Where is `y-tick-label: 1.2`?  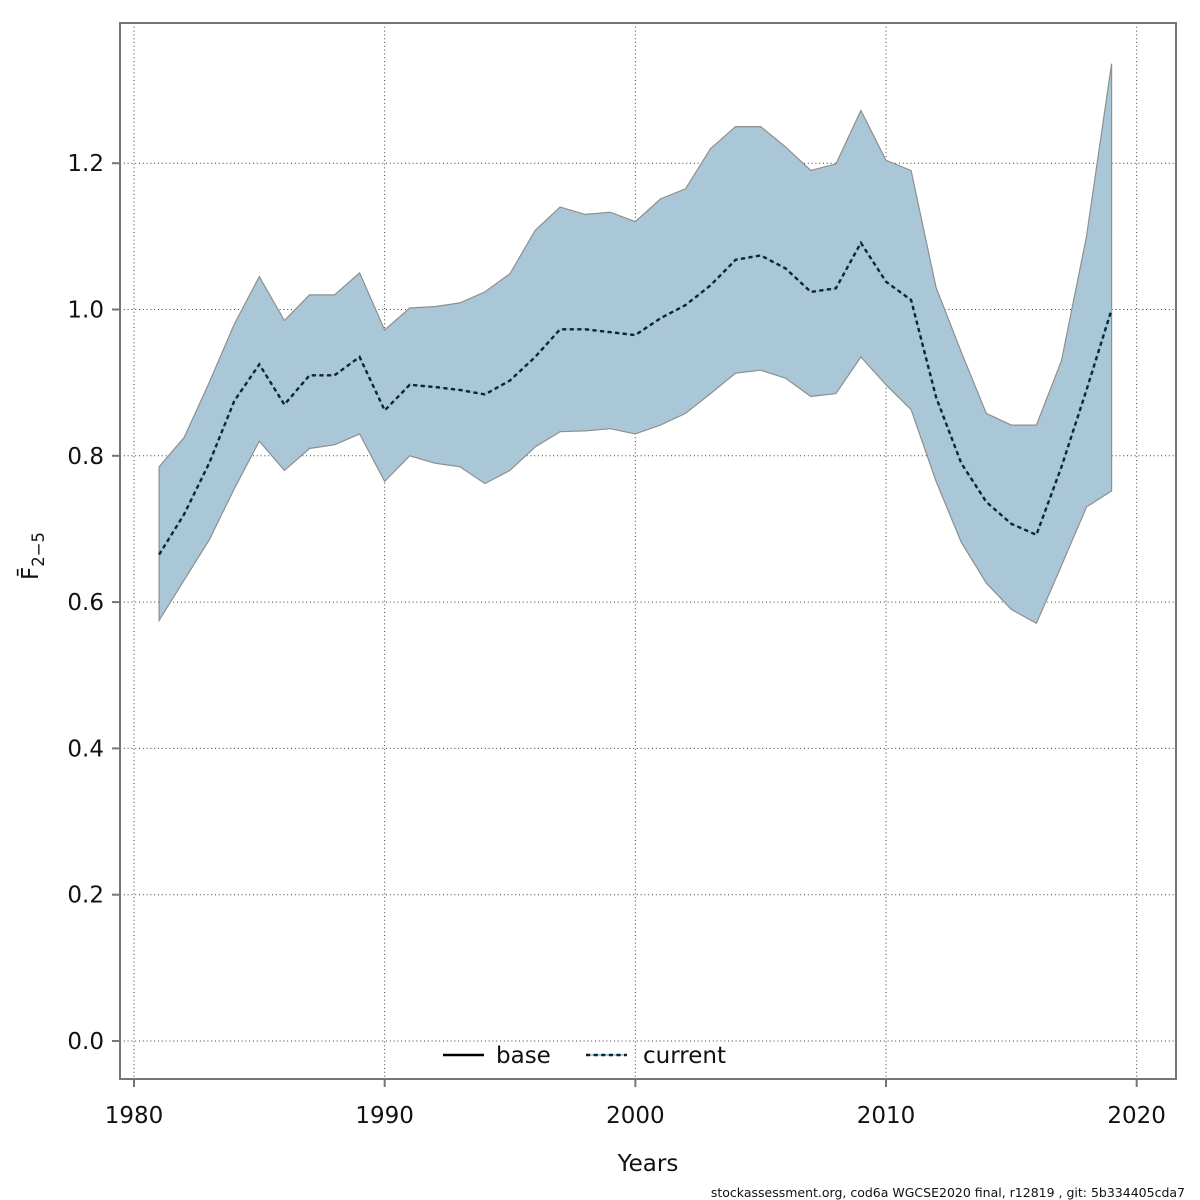
y-tick-label: 1.2 is located at coordinates (85, 164).